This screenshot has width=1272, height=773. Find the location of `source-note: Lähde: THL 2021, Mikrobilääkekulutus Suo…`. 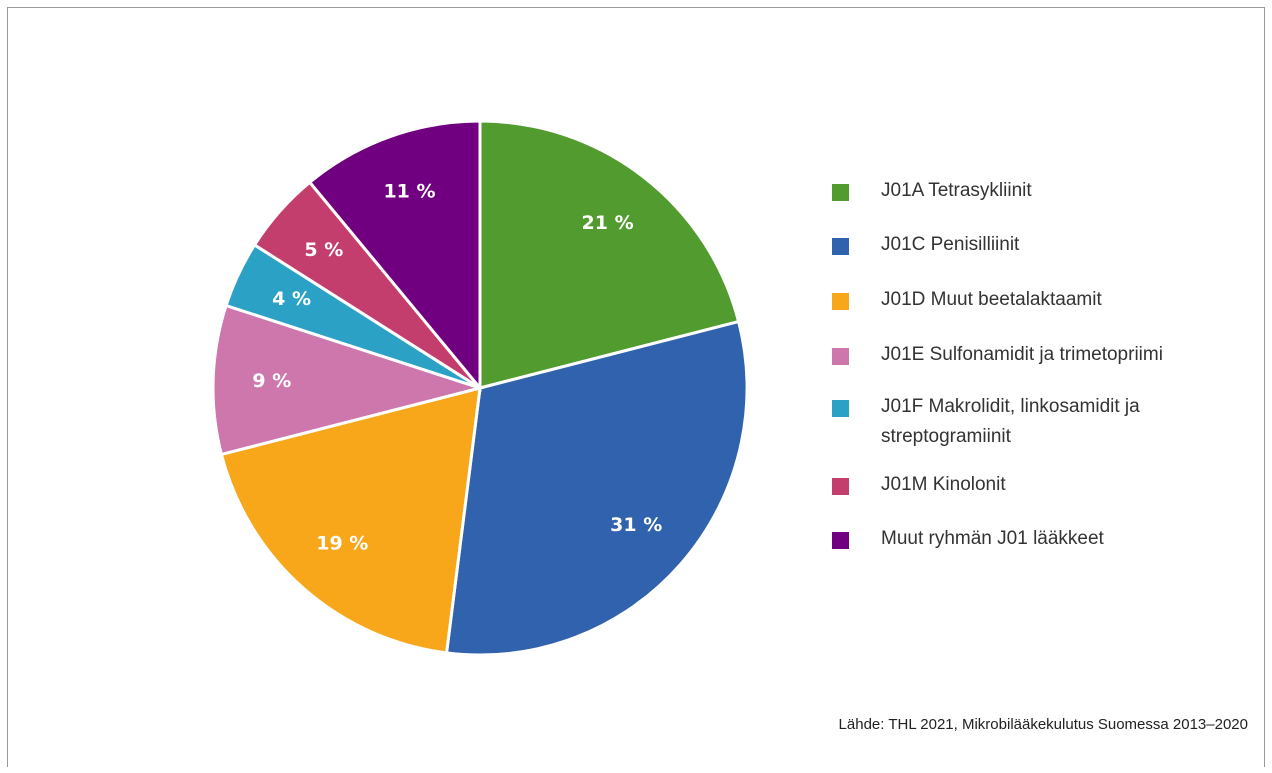

source-note: Lähde: THL 2021, Mikrobilääkekulutus Suo… is located at coordinates (1043, 724).